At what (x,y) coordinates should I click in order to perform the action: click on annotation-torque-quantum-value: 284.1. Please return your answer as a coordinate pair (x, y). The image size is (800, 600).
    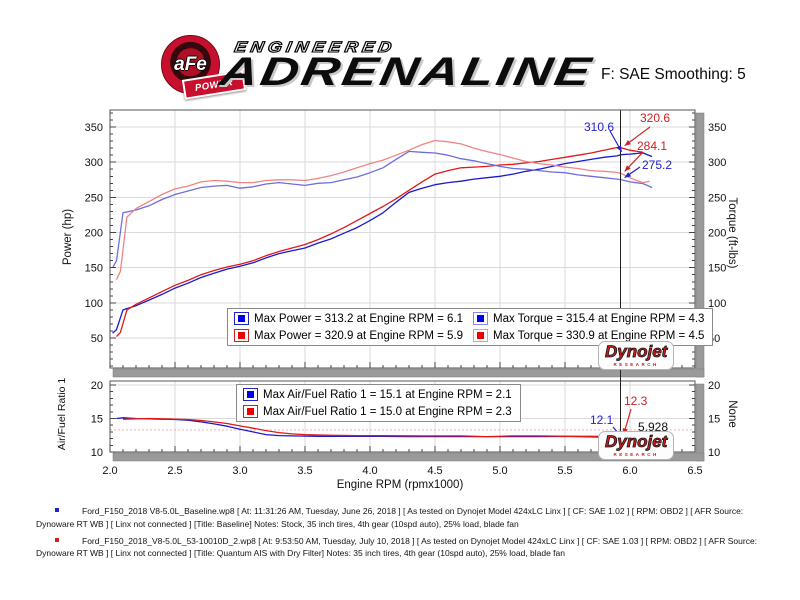
    Looking at the image, I should click on (652, 146).